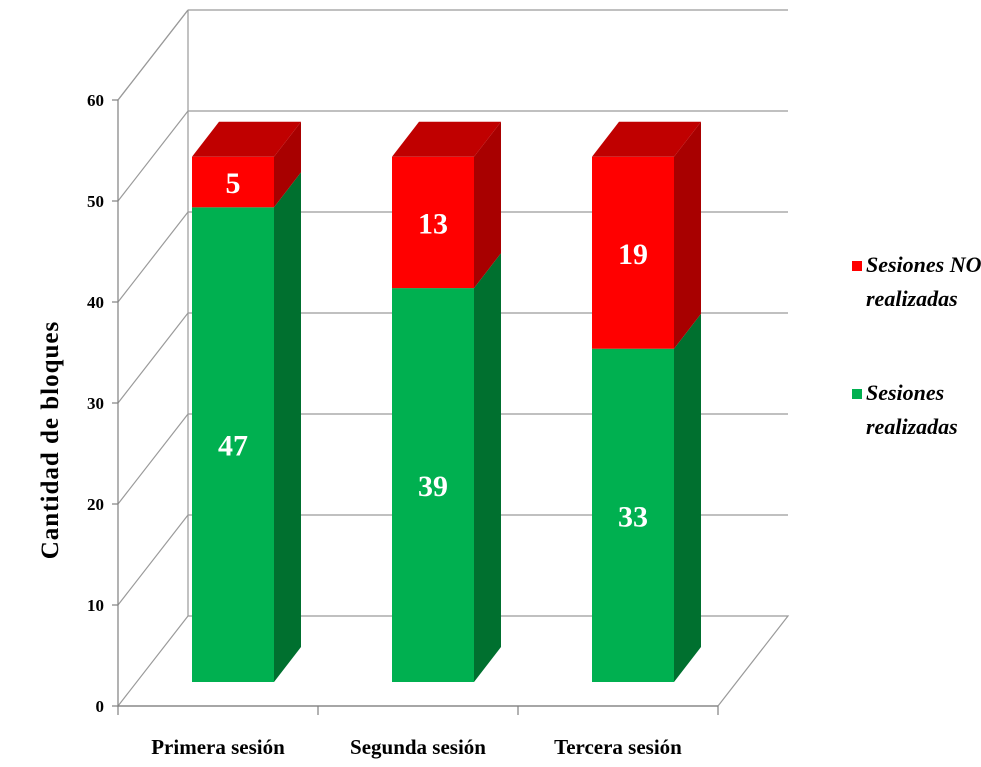 The image size is (981, 767). I want to click on data-label: 19, so click(633, 254).